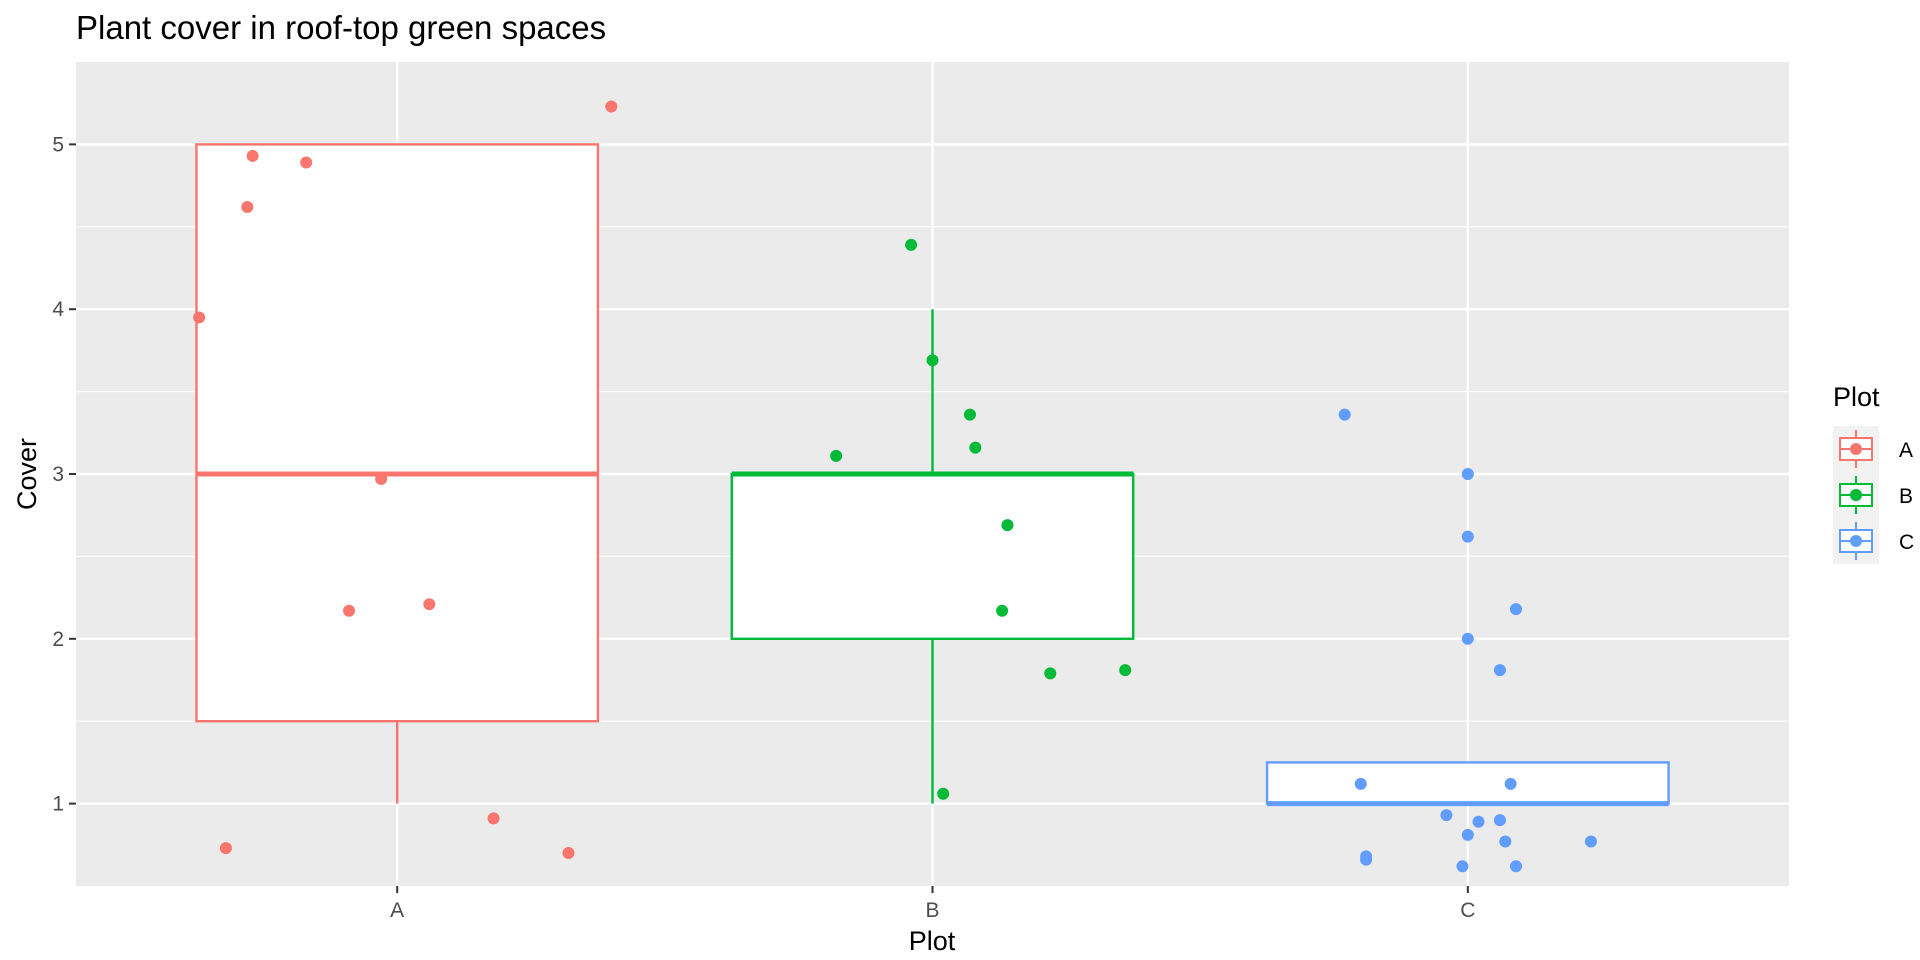 The image size is (1920, 960). What do you see at coordinates (27, 474) in the screenshot?
I see `y-axis-title: Cover` at bounding box center [27, 474].